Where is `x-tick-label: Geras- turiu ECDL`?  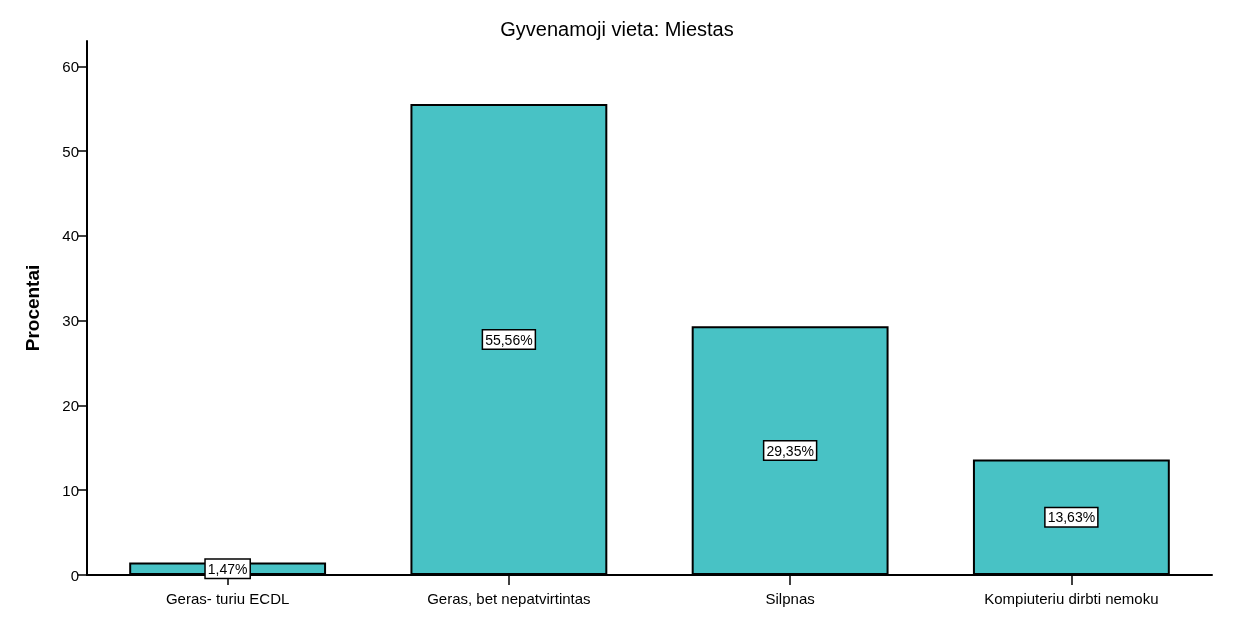
x-tick-label: Geras- turiu ECDL is located at coordinates (227, 598).